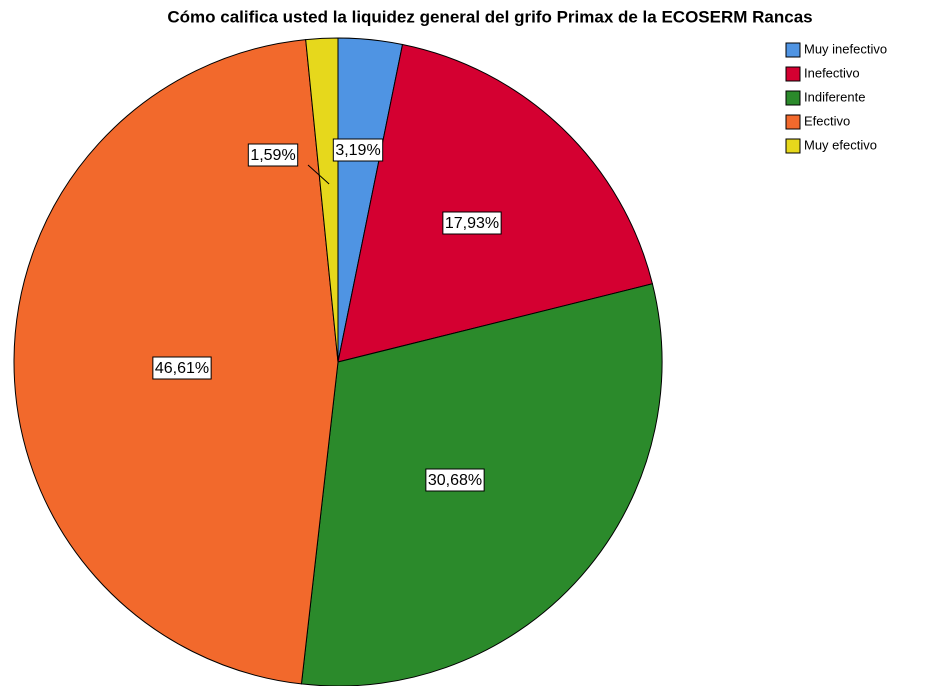 This screenshot has width=926, height=686. What do you see at coordinates (845, 48) in the screenshot?
I see `legend-label: Muy inefectivo` at bounding box center [845, 48].